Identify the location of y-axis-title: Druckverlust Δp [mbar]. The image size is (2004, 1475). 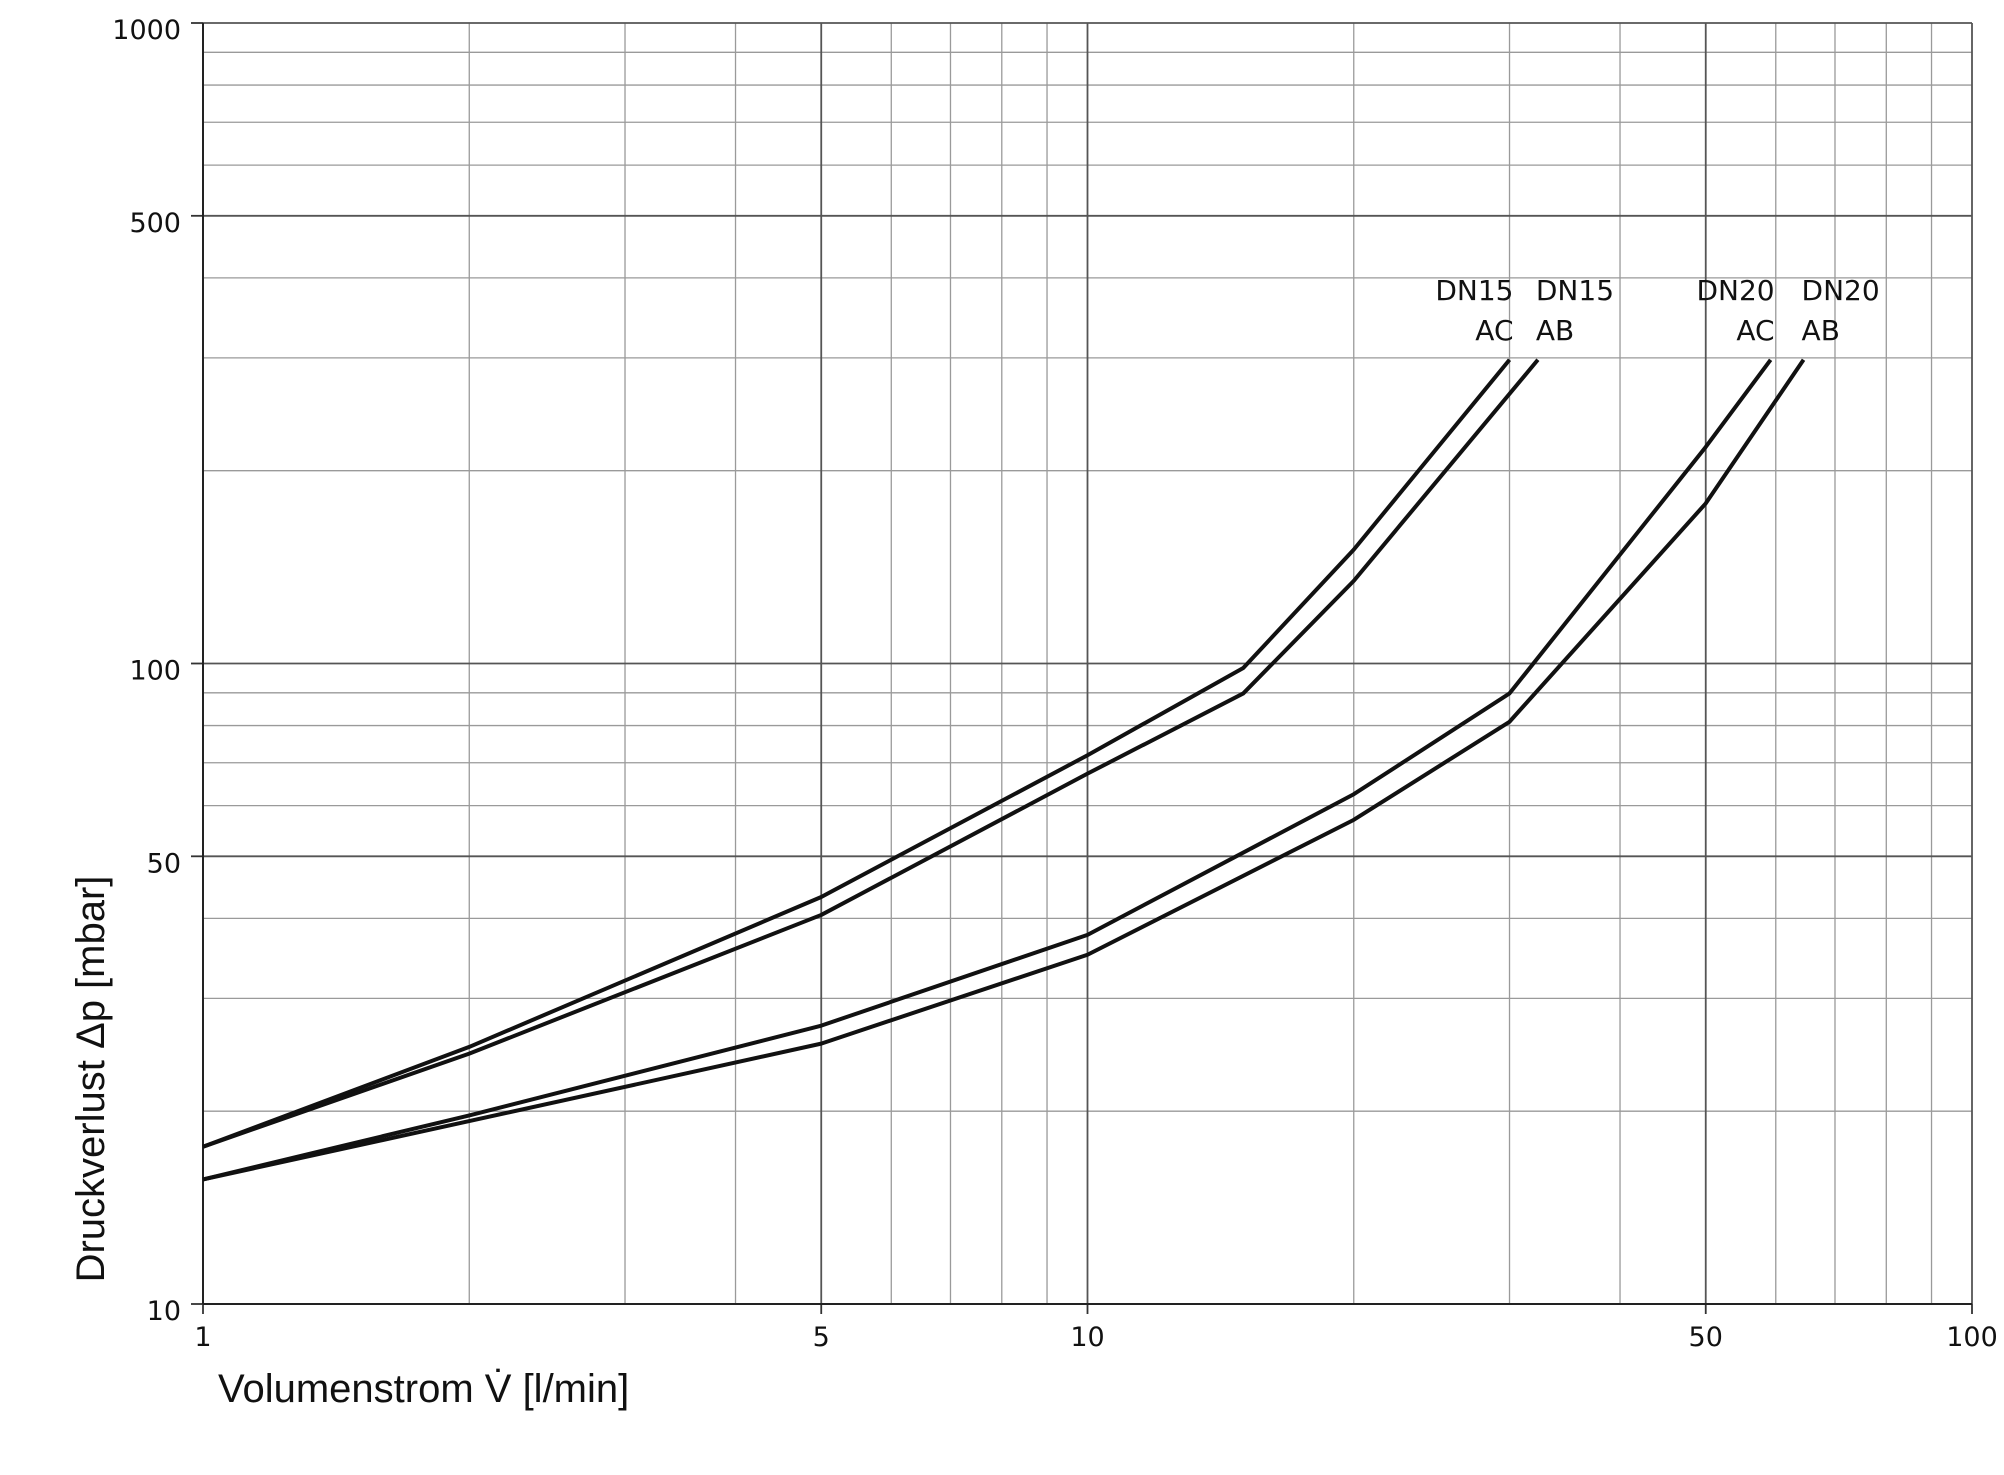
(91, 1079).